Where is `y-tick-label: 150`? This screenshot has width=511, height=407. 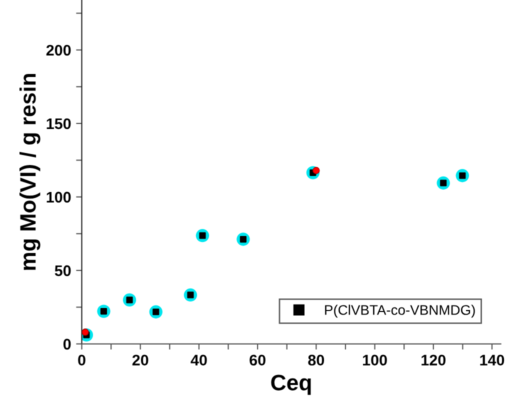 y-tick-label: 150 is located at coordinates (58, 124).